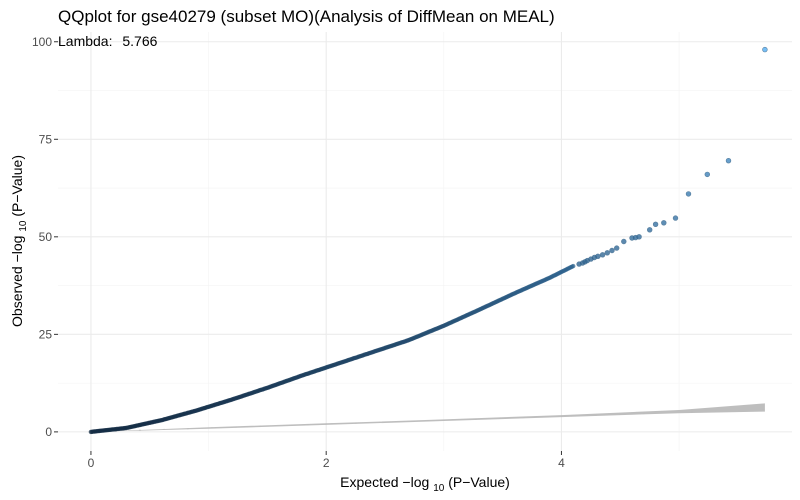 This screenshot has height=500, width=800. I want to click on lambda-annotation: Lambda: 5.766, so click(108, 41).